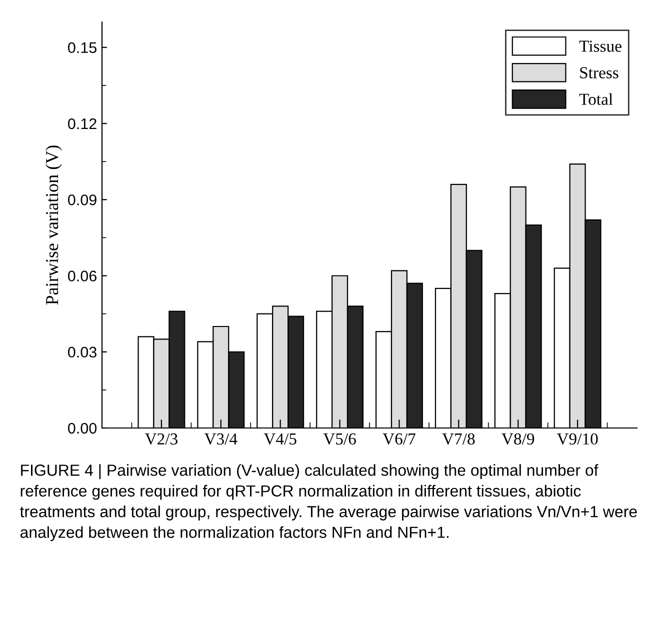 This screenshot has width=659, height=623. Describe the element at coordinates (458, 439) in the screenshot. I see `x-tick-label: V7/8` at that location.